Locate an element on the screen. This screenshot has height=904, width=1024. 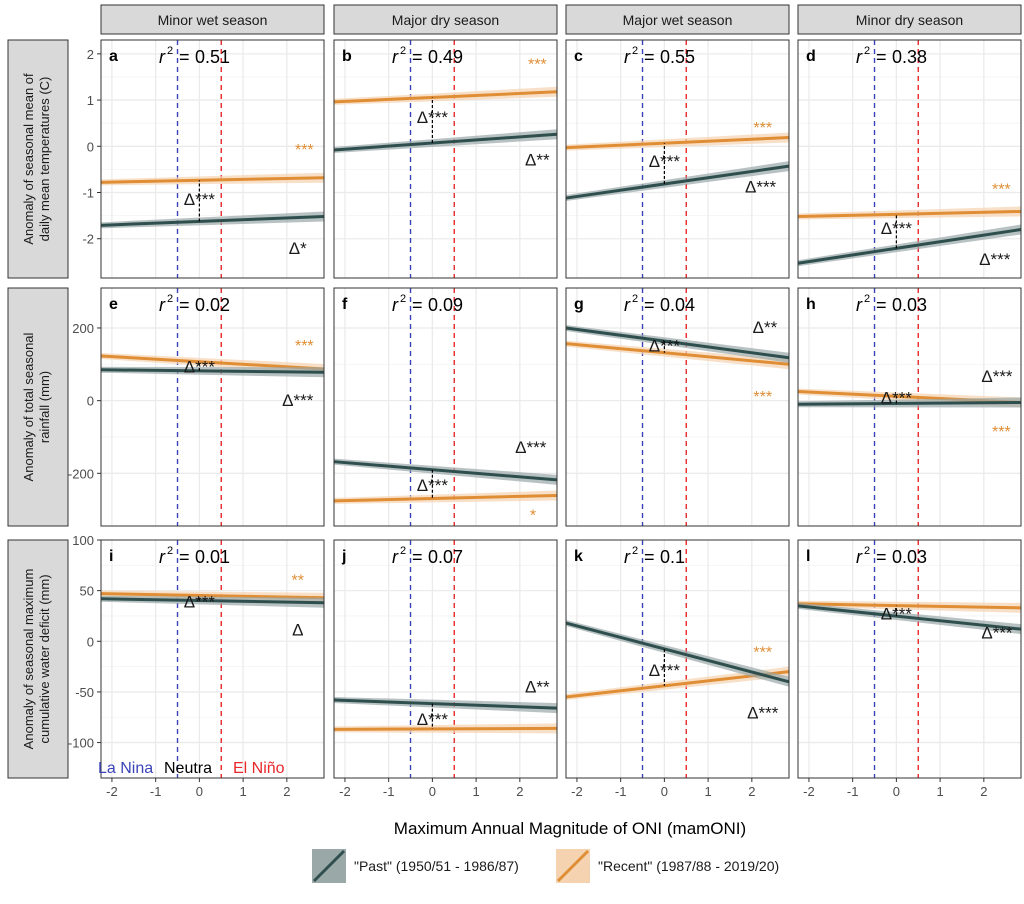
y-tick-label: -1 is located at coordinates (88, 193).